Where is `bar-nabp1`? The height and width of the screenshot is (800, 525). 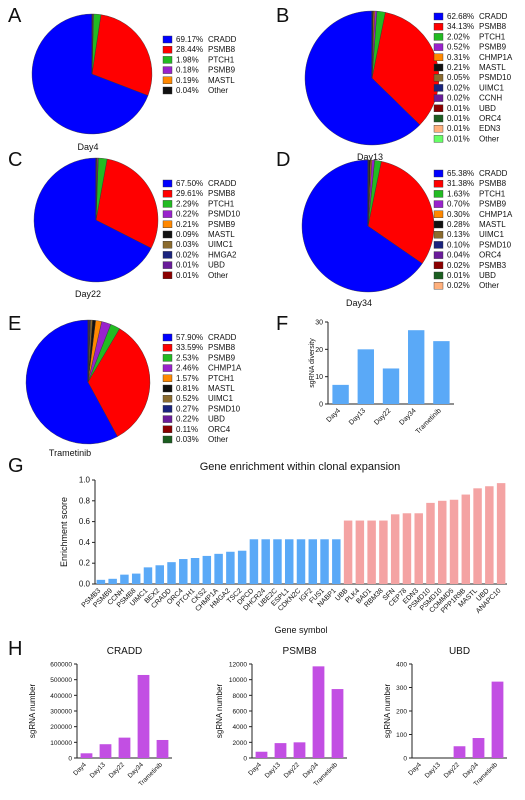
bar-nabp1 is located at coordinates (336, 561).